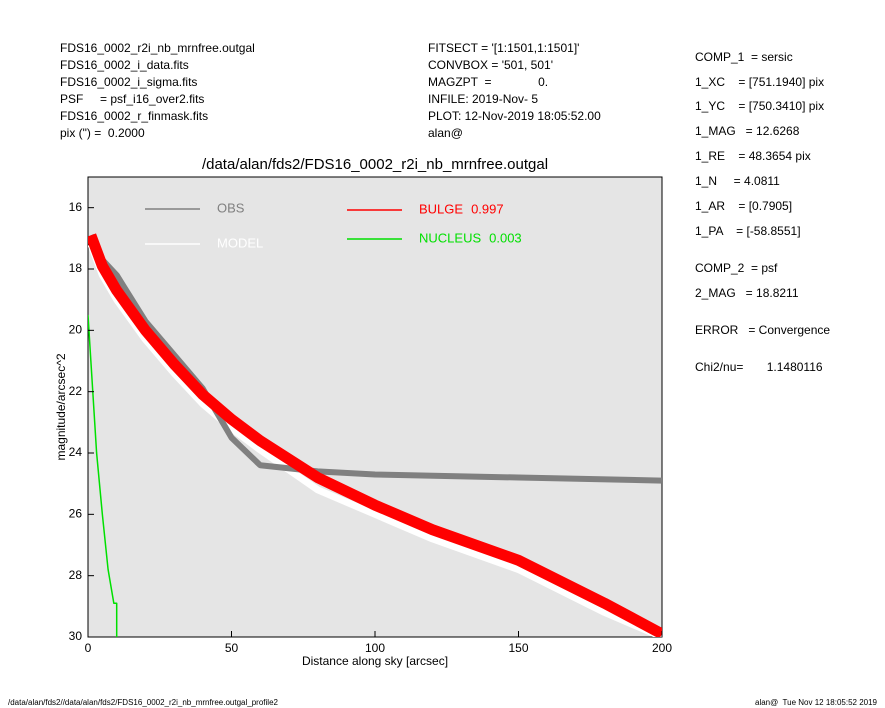 The width and height of the screenshot is (885, 708). What do you see at coordinates (132, 99) in the screenshot?
I see `header-left-line: PSF = psf_i16_over2.fits` at bounding box center [132, 99].